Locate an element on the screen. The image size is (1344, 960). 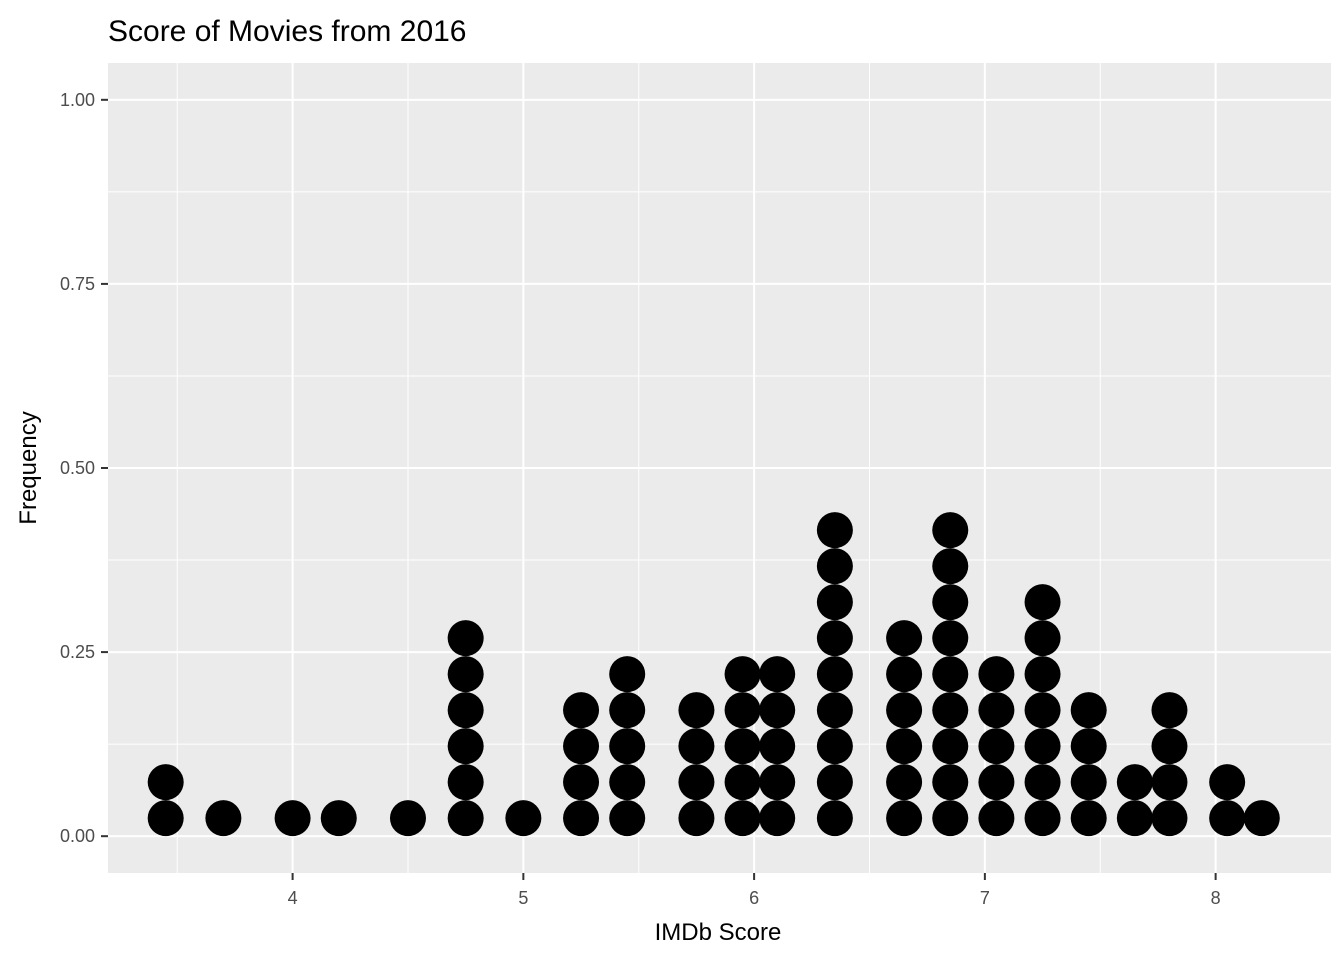
x-tick-label: 5 is located at coordinates (523, 898).